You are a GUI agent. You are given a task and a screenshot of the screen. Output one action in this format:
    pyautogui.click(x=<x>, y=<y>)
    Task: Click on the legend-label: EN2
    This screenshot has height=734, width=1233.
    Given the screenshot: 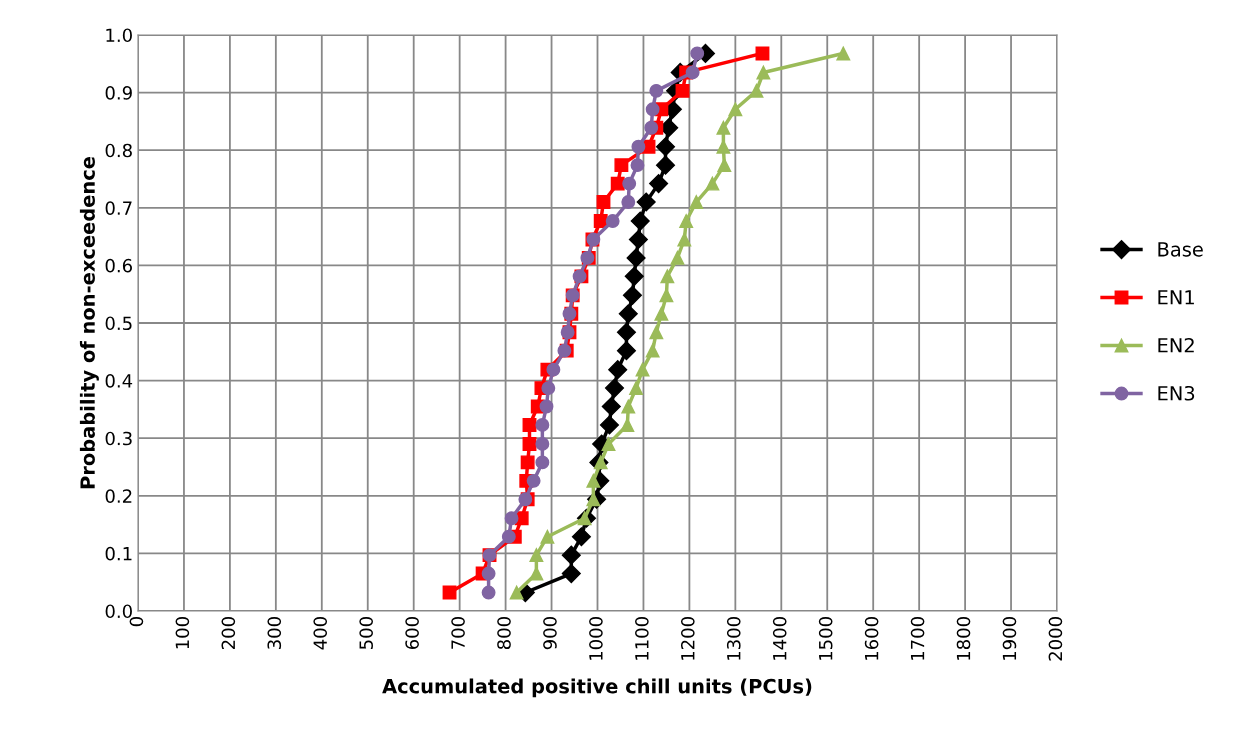 What is the action you would take?
    pyautogui.click(x=1176, y=345)
    